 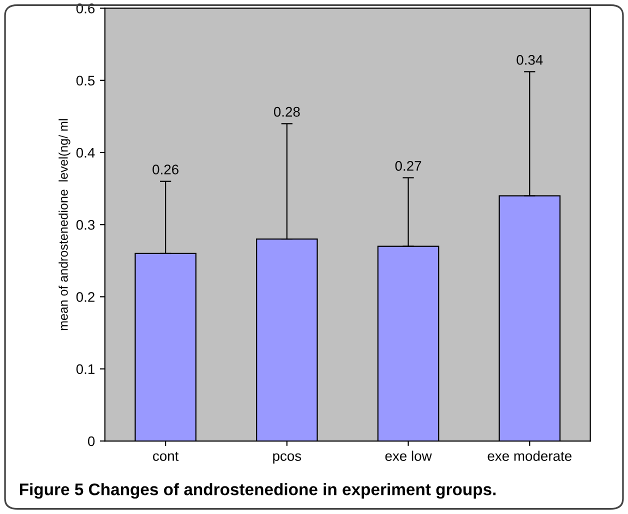 I want to click on y-tick-label: 0.2, so click(x=85, y=297).